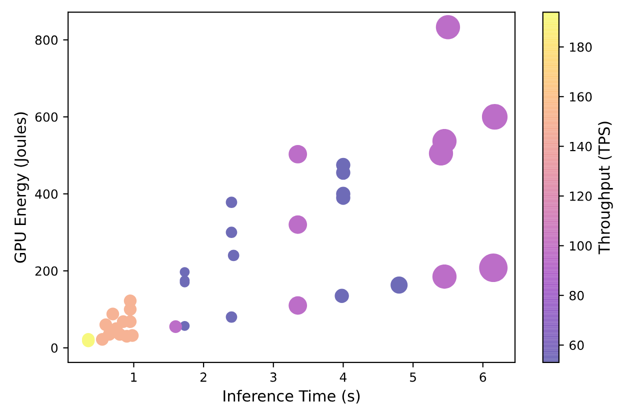  Describe the element at coordinates (581, 97) in the screenshot. I see `color-bar-label: 160` at that location.